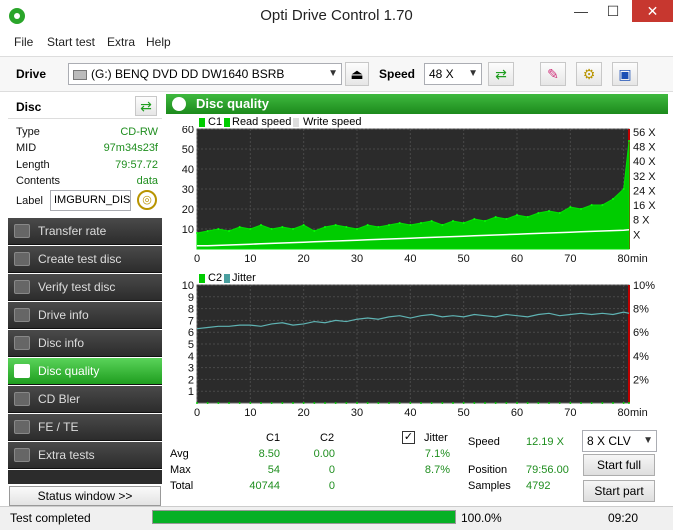 The image size is (673, 530). I want to click on eject-button: ⏏, so click(357, 74).